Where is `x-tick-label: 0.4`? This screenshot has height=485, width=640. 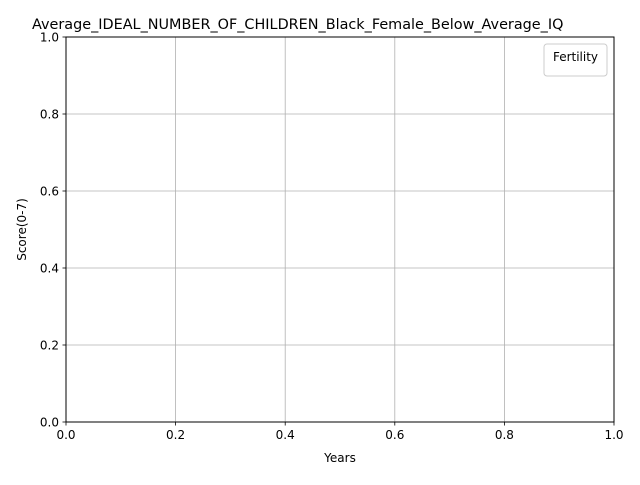 x-tick-label: 0.4 is located at coordinates (285, 435).